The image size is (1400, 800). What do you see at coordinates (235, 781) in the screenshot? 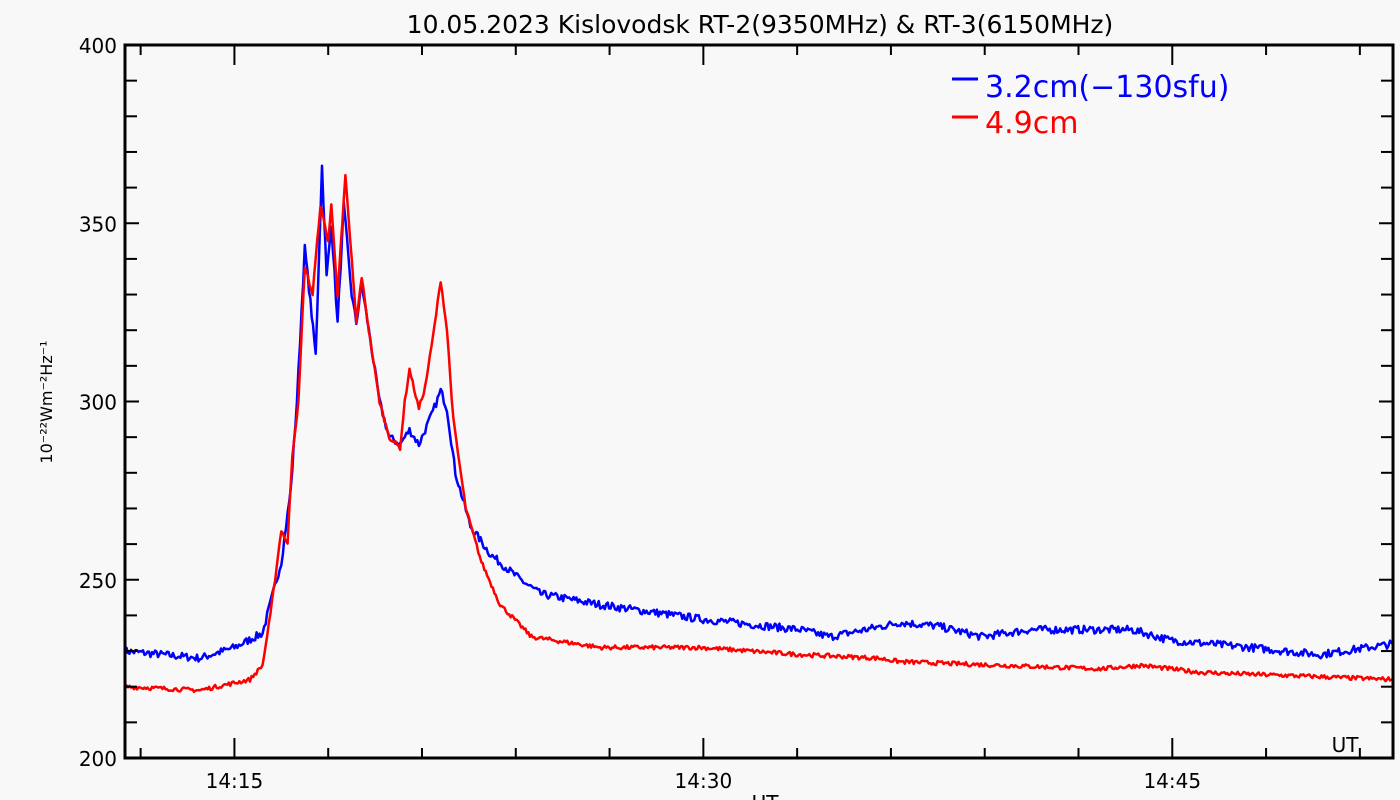
I see `x-tick-label: 14:15` at bounding box center [235, 781].